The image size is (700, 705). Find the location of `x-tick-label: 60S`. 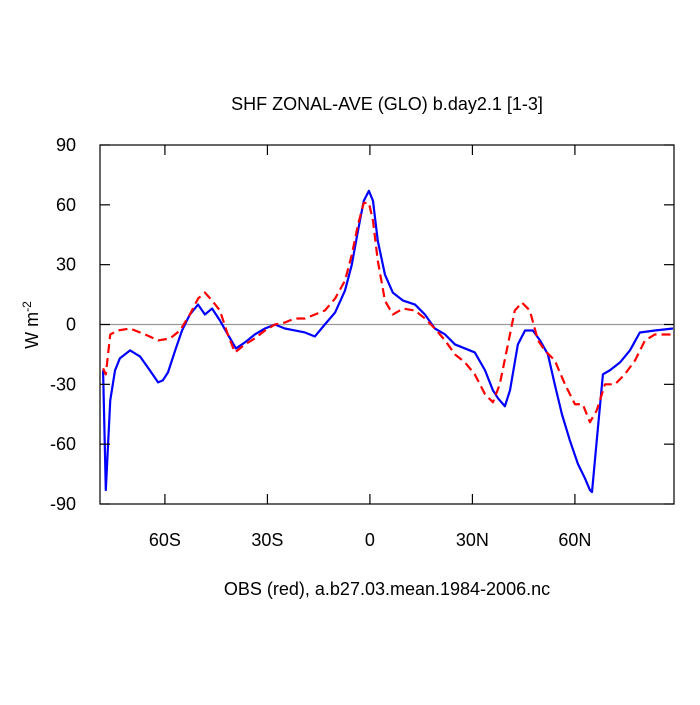

x-tick-label: 60S is located at coordinates (165, 540).